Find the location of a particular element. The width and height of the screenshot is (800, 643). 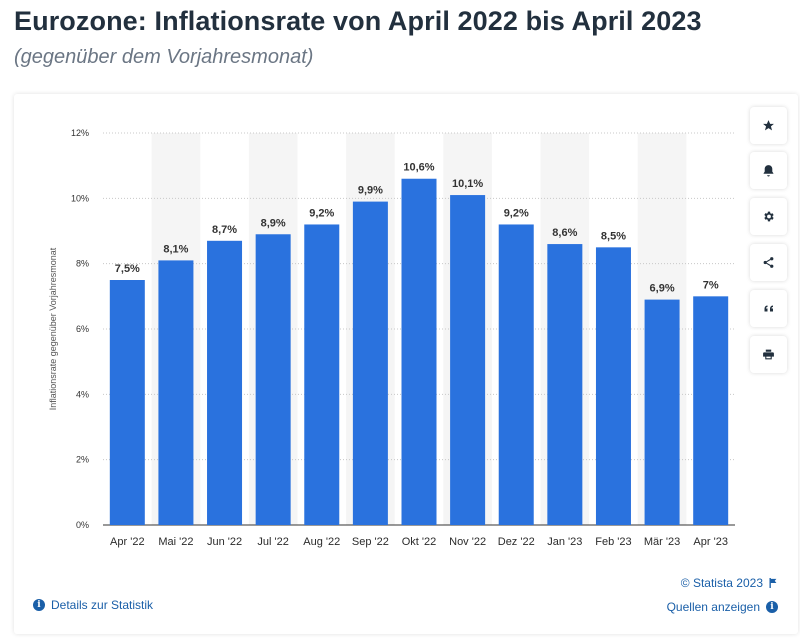

flag-icon is located at coordinates (773, 583).